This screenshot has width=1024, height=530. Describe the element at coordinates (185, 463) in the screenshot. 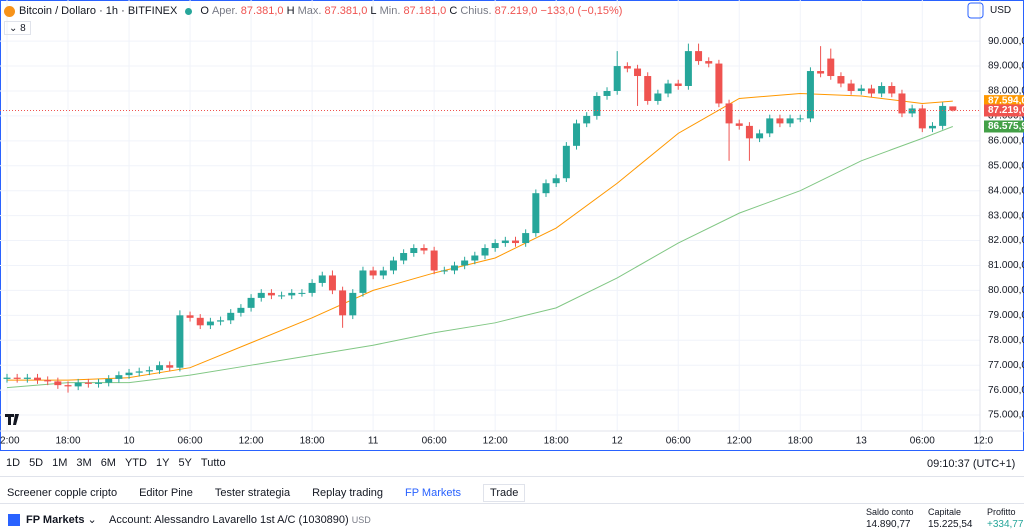

I see `range-button: 5Y` at that location.